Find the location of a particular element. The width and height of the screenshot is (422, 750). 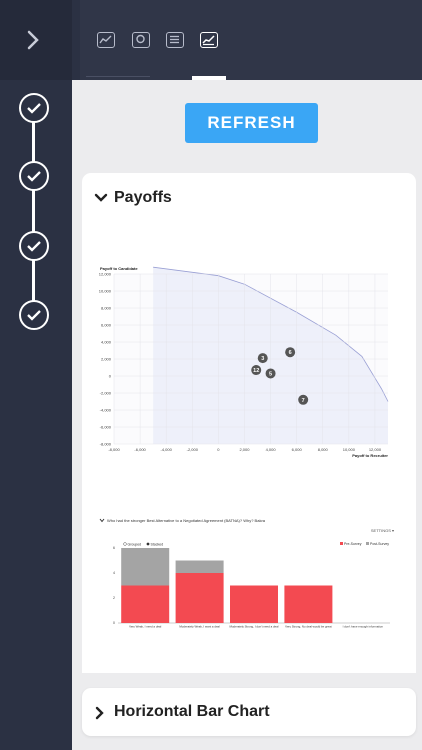

point-label: 5 is located at coordinates (270, 374).